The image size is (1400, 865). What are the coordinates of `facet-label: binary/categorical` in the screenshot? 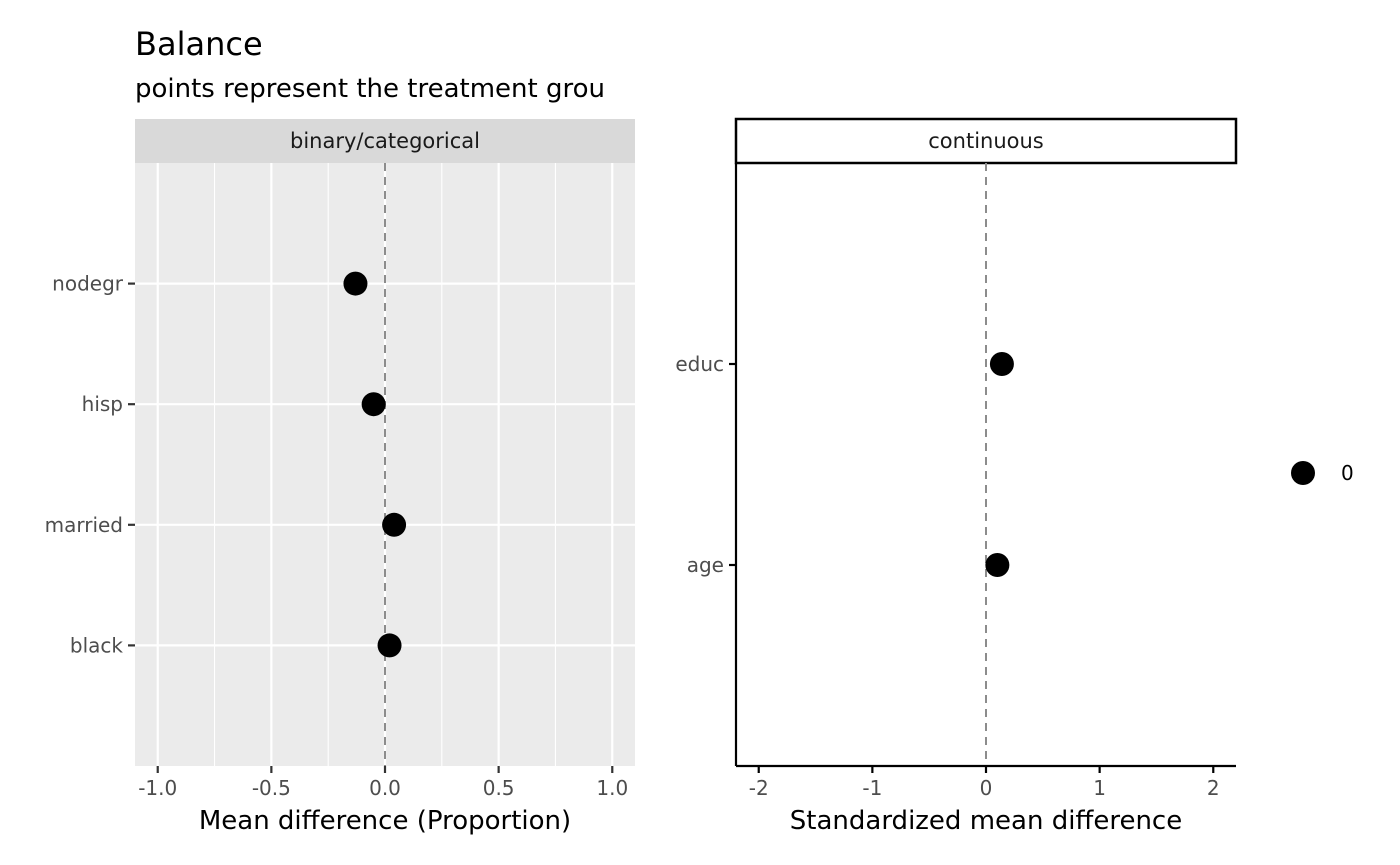 It's located at (385, 141).